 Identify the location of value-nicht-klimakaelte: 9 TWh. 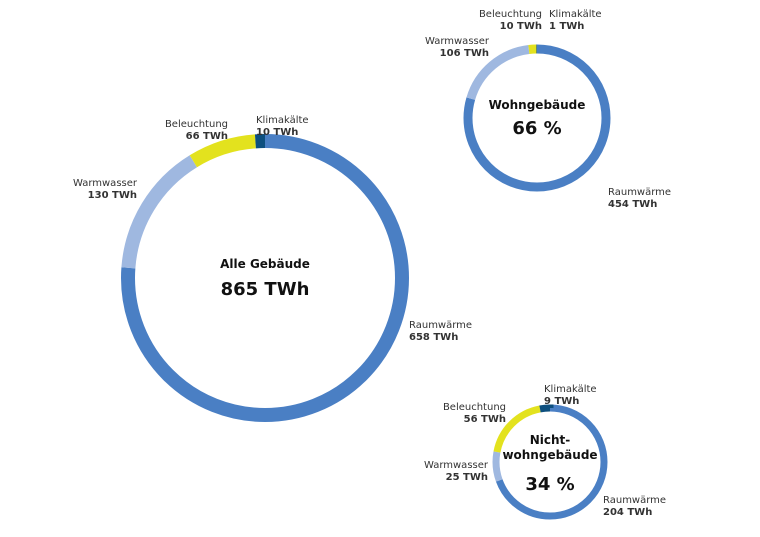
(561, 401).